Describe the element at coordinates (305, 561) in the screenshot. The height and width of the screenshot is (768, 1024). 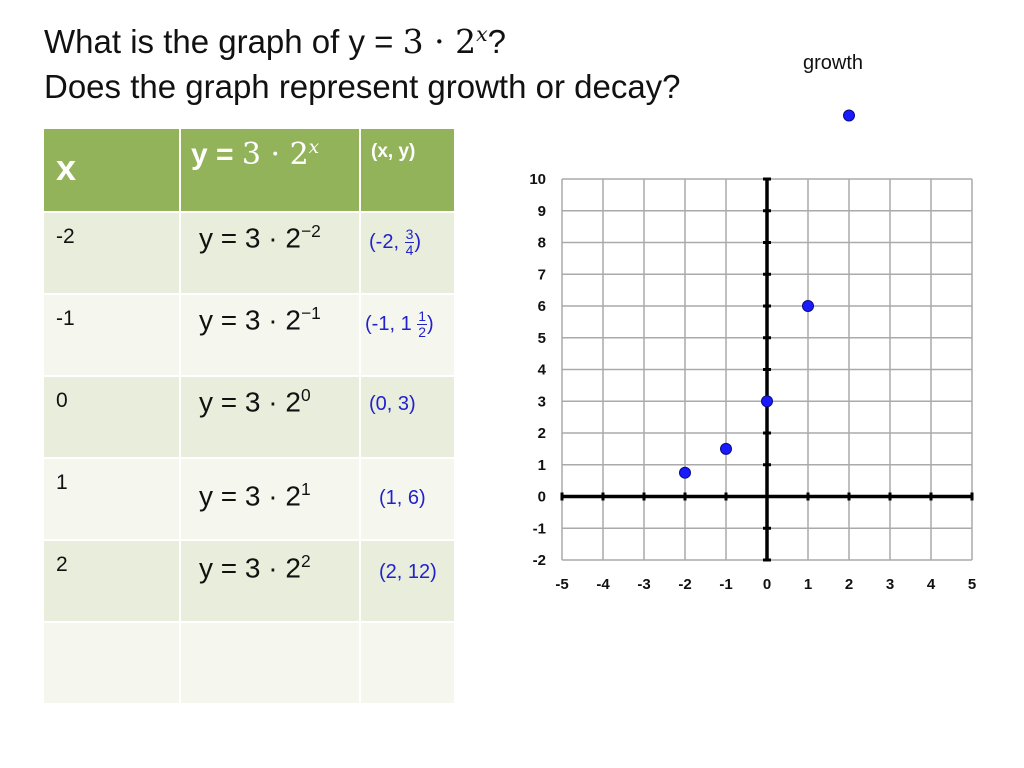
I see `expression-exponent: 2` at that location.